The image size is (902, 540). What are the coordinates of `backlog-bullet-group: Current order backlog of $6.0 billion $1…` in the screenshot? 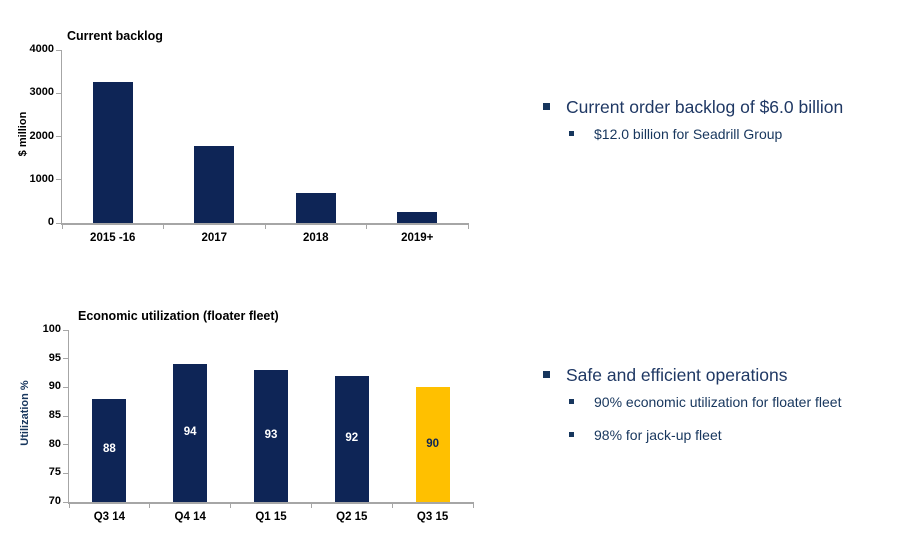 It's located at (720, 119).